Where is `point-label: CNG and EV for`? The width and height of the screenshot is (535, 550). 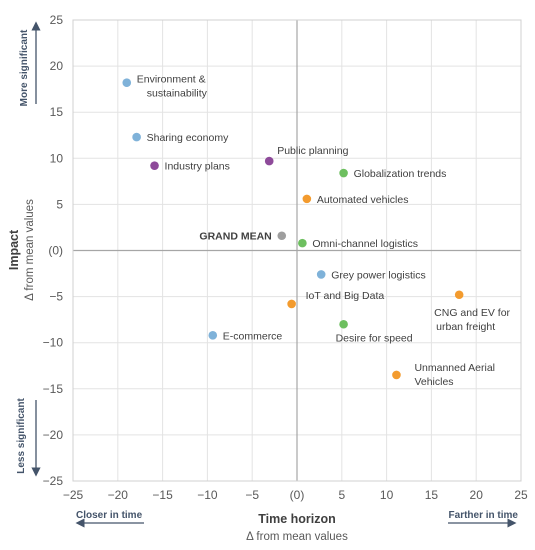 point-label: CNG and EV for is located at coordinates (472, 313).